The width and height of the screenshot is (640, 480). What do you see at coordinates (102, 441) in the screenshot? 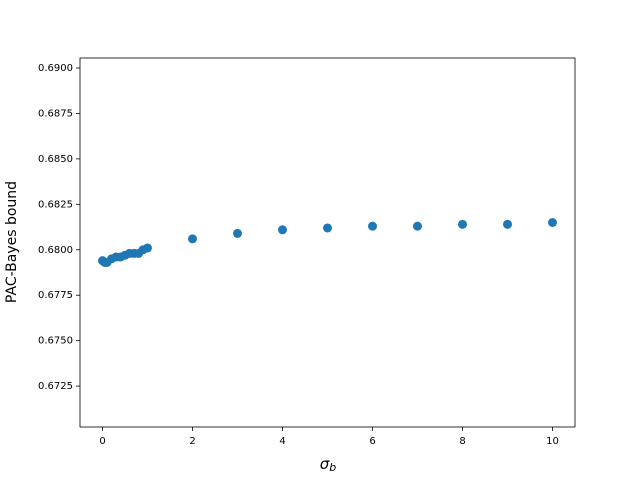
I see `x-tick-label: 0` at bounding box center [102, 441].